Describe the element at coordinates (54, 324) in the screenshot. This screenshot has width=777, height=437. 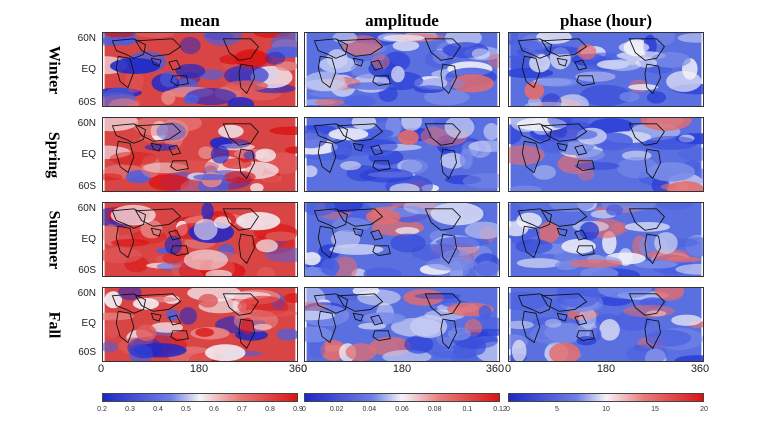
I see `row-title-fall: Fall` at that location.